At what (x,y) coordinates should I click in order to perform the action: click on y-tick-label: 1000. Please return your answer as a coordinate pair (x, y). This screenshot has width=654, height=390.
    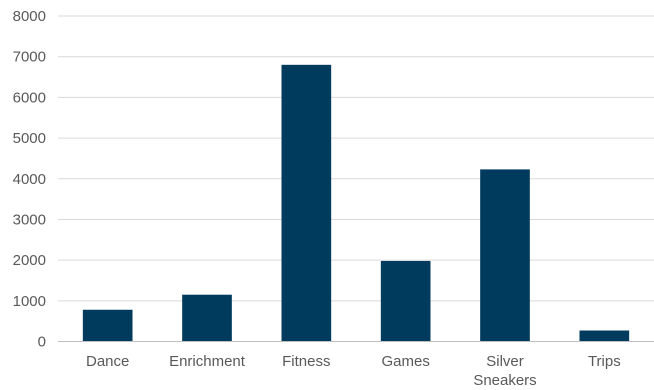
    Looking at the image, I should click on (29, 301).